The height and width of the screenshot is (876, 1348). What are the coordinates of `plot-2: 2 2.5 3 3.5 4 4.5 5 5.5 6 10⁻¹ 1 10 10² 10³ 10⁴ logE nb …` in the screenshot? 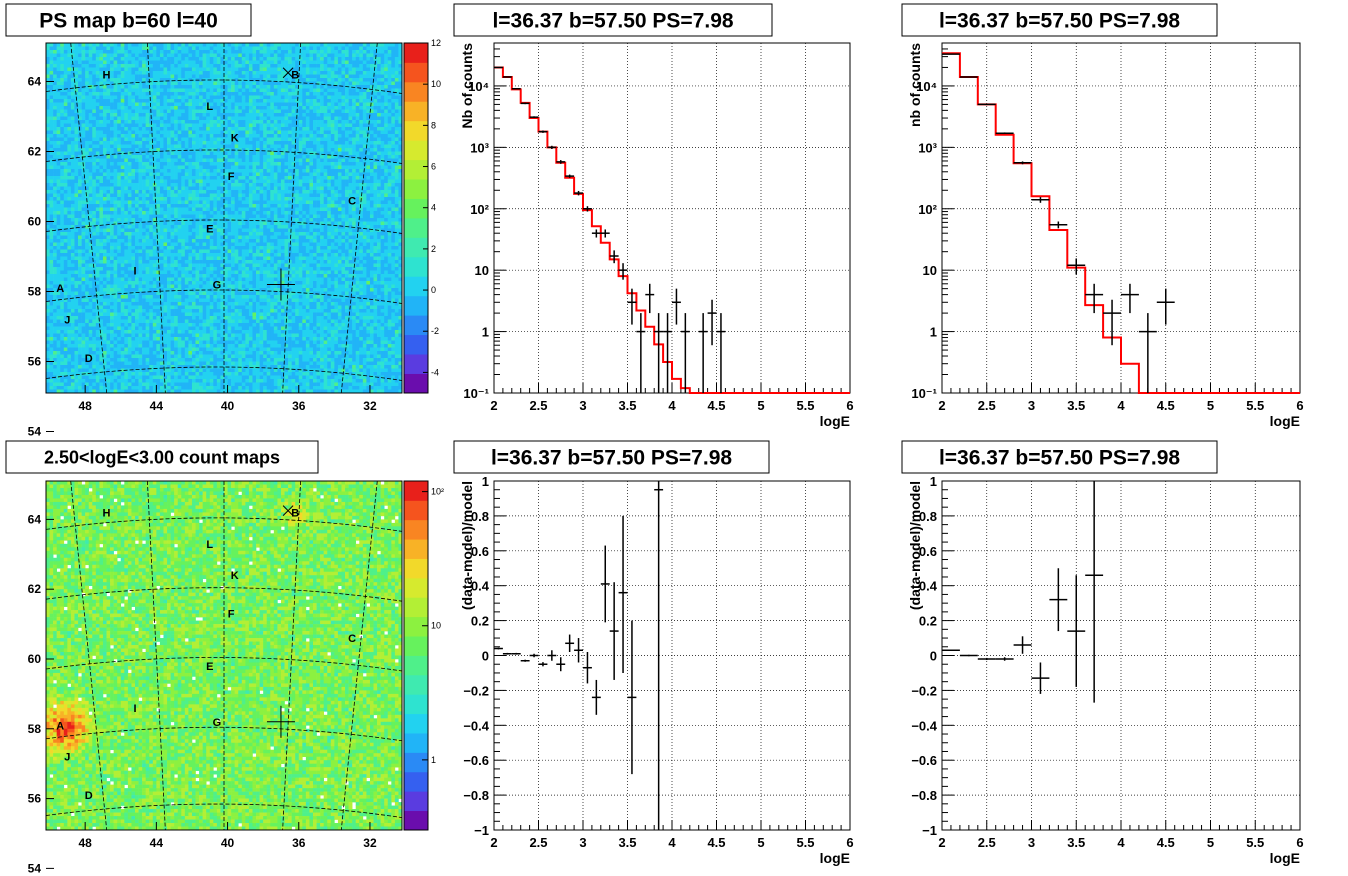 It's located at (1105, 235).